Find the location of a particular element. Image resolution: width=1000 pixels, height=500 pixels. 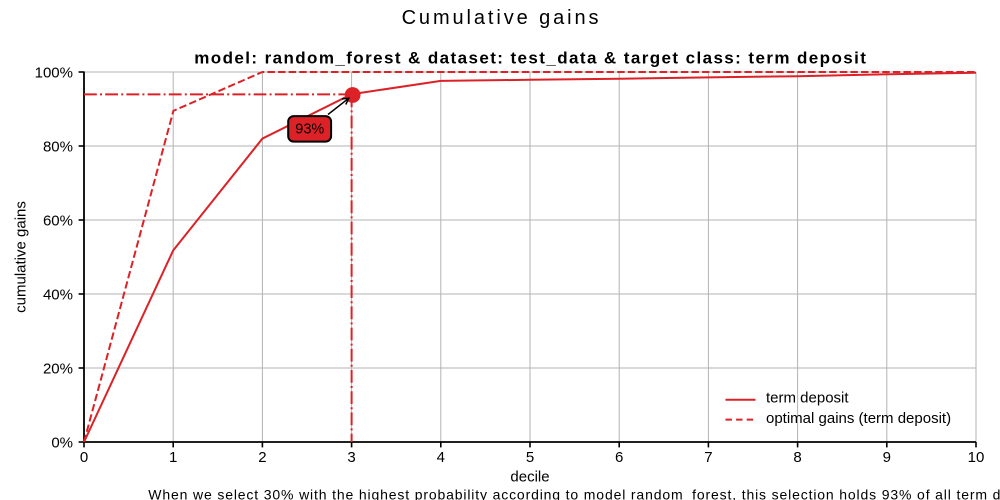

svg-text: 2 is located at coordinates (262, 457).